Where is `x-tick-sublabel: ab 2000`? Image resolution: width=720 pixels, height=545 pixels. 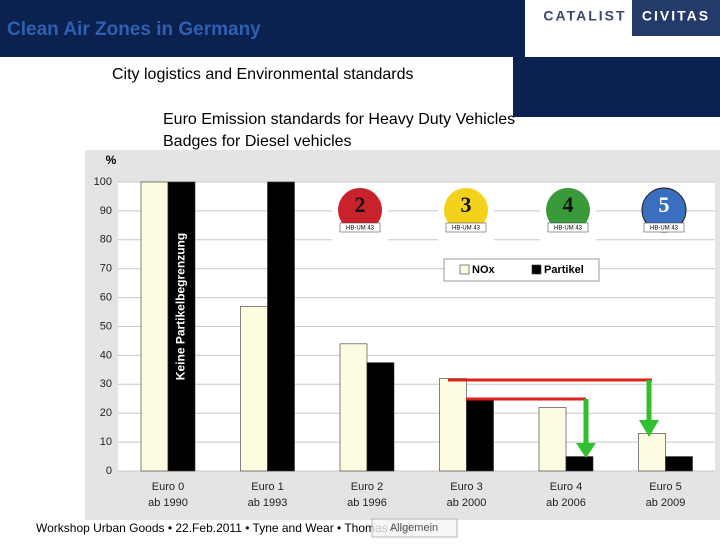 x-tick-sublabel: ab 2000 is located at coordinates (467, 503).